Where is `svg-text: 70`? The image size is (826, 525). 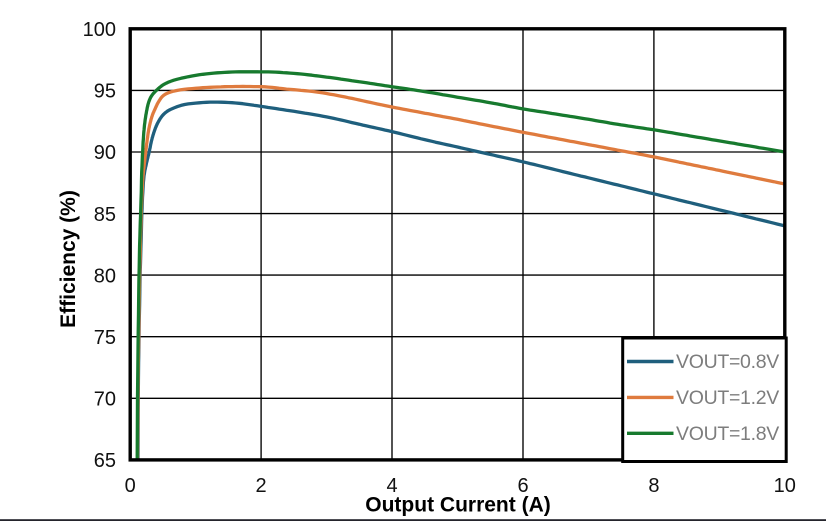
svg-text: 70 is located at coordinates (105, 400).